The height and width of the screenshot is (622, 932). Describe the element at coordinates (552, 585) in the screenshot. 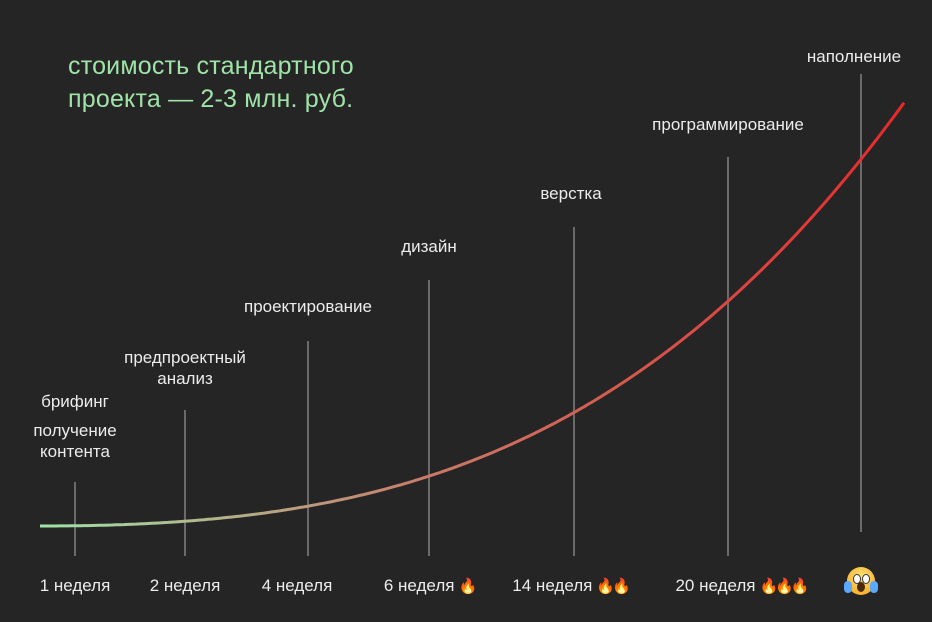

I see `x-tick-text: 14 неделя` at that location.